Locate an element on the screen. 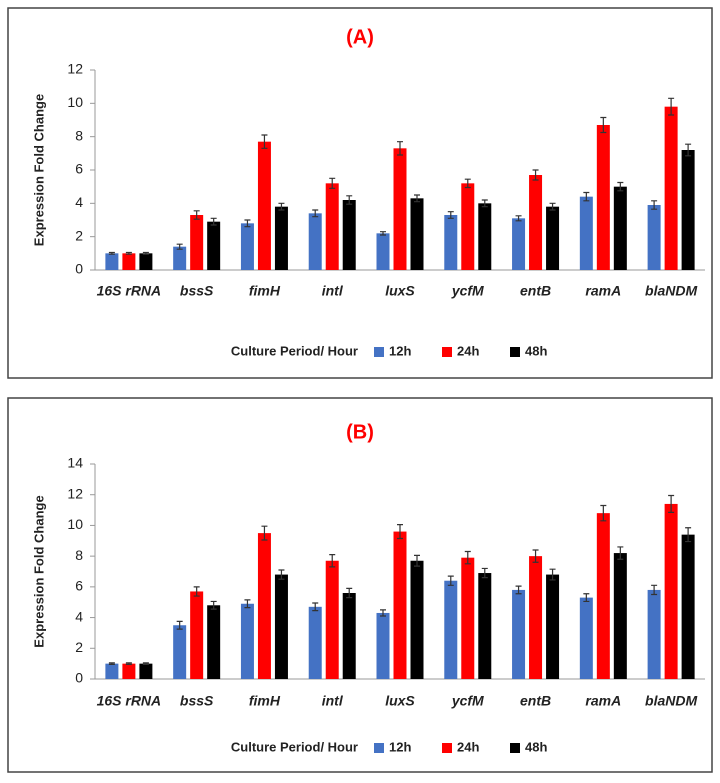 The image size is (720, 783). legend-label: 12h is located at coordinates (400, 350).